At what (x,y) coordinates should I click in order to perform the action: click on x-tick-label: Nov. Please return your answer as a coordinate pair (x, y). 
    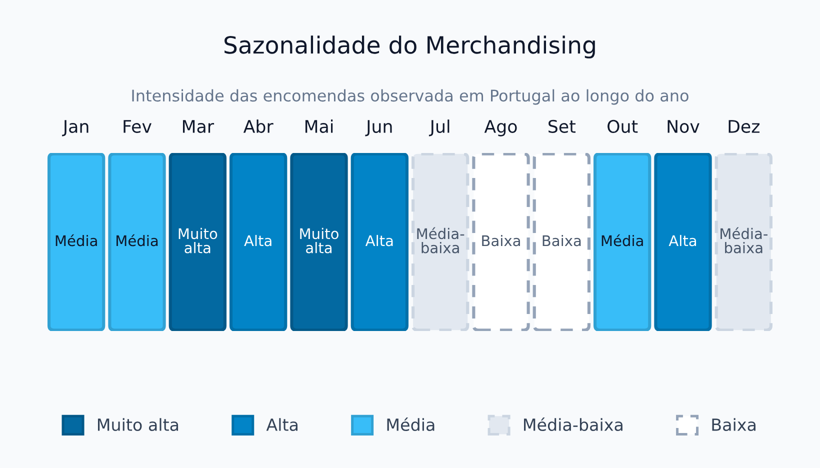
    Looking at the image, I should click on (684, 126).